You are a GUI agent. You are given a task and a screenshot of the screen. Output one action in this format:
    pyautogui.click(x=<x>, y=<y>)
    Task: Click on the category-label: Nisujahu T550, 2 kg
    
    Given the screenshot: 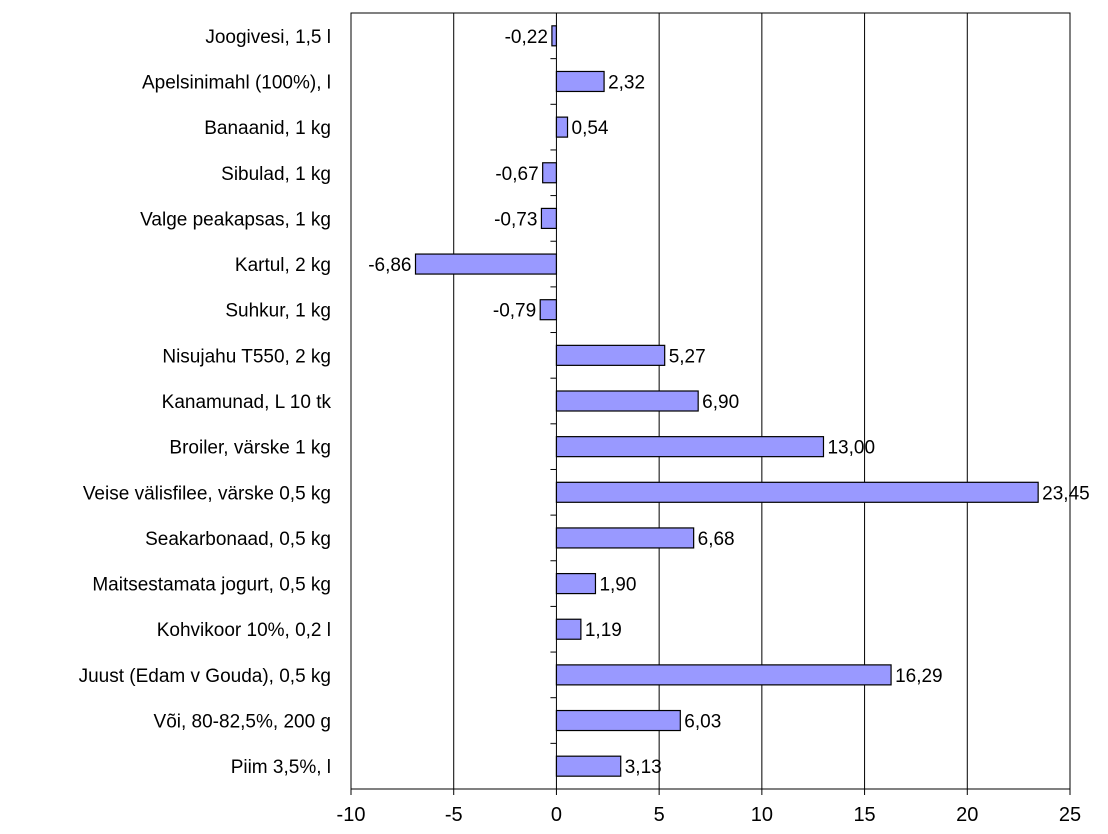 What is the action you would take?
    pyautogui.click(x=246, y=356)
    